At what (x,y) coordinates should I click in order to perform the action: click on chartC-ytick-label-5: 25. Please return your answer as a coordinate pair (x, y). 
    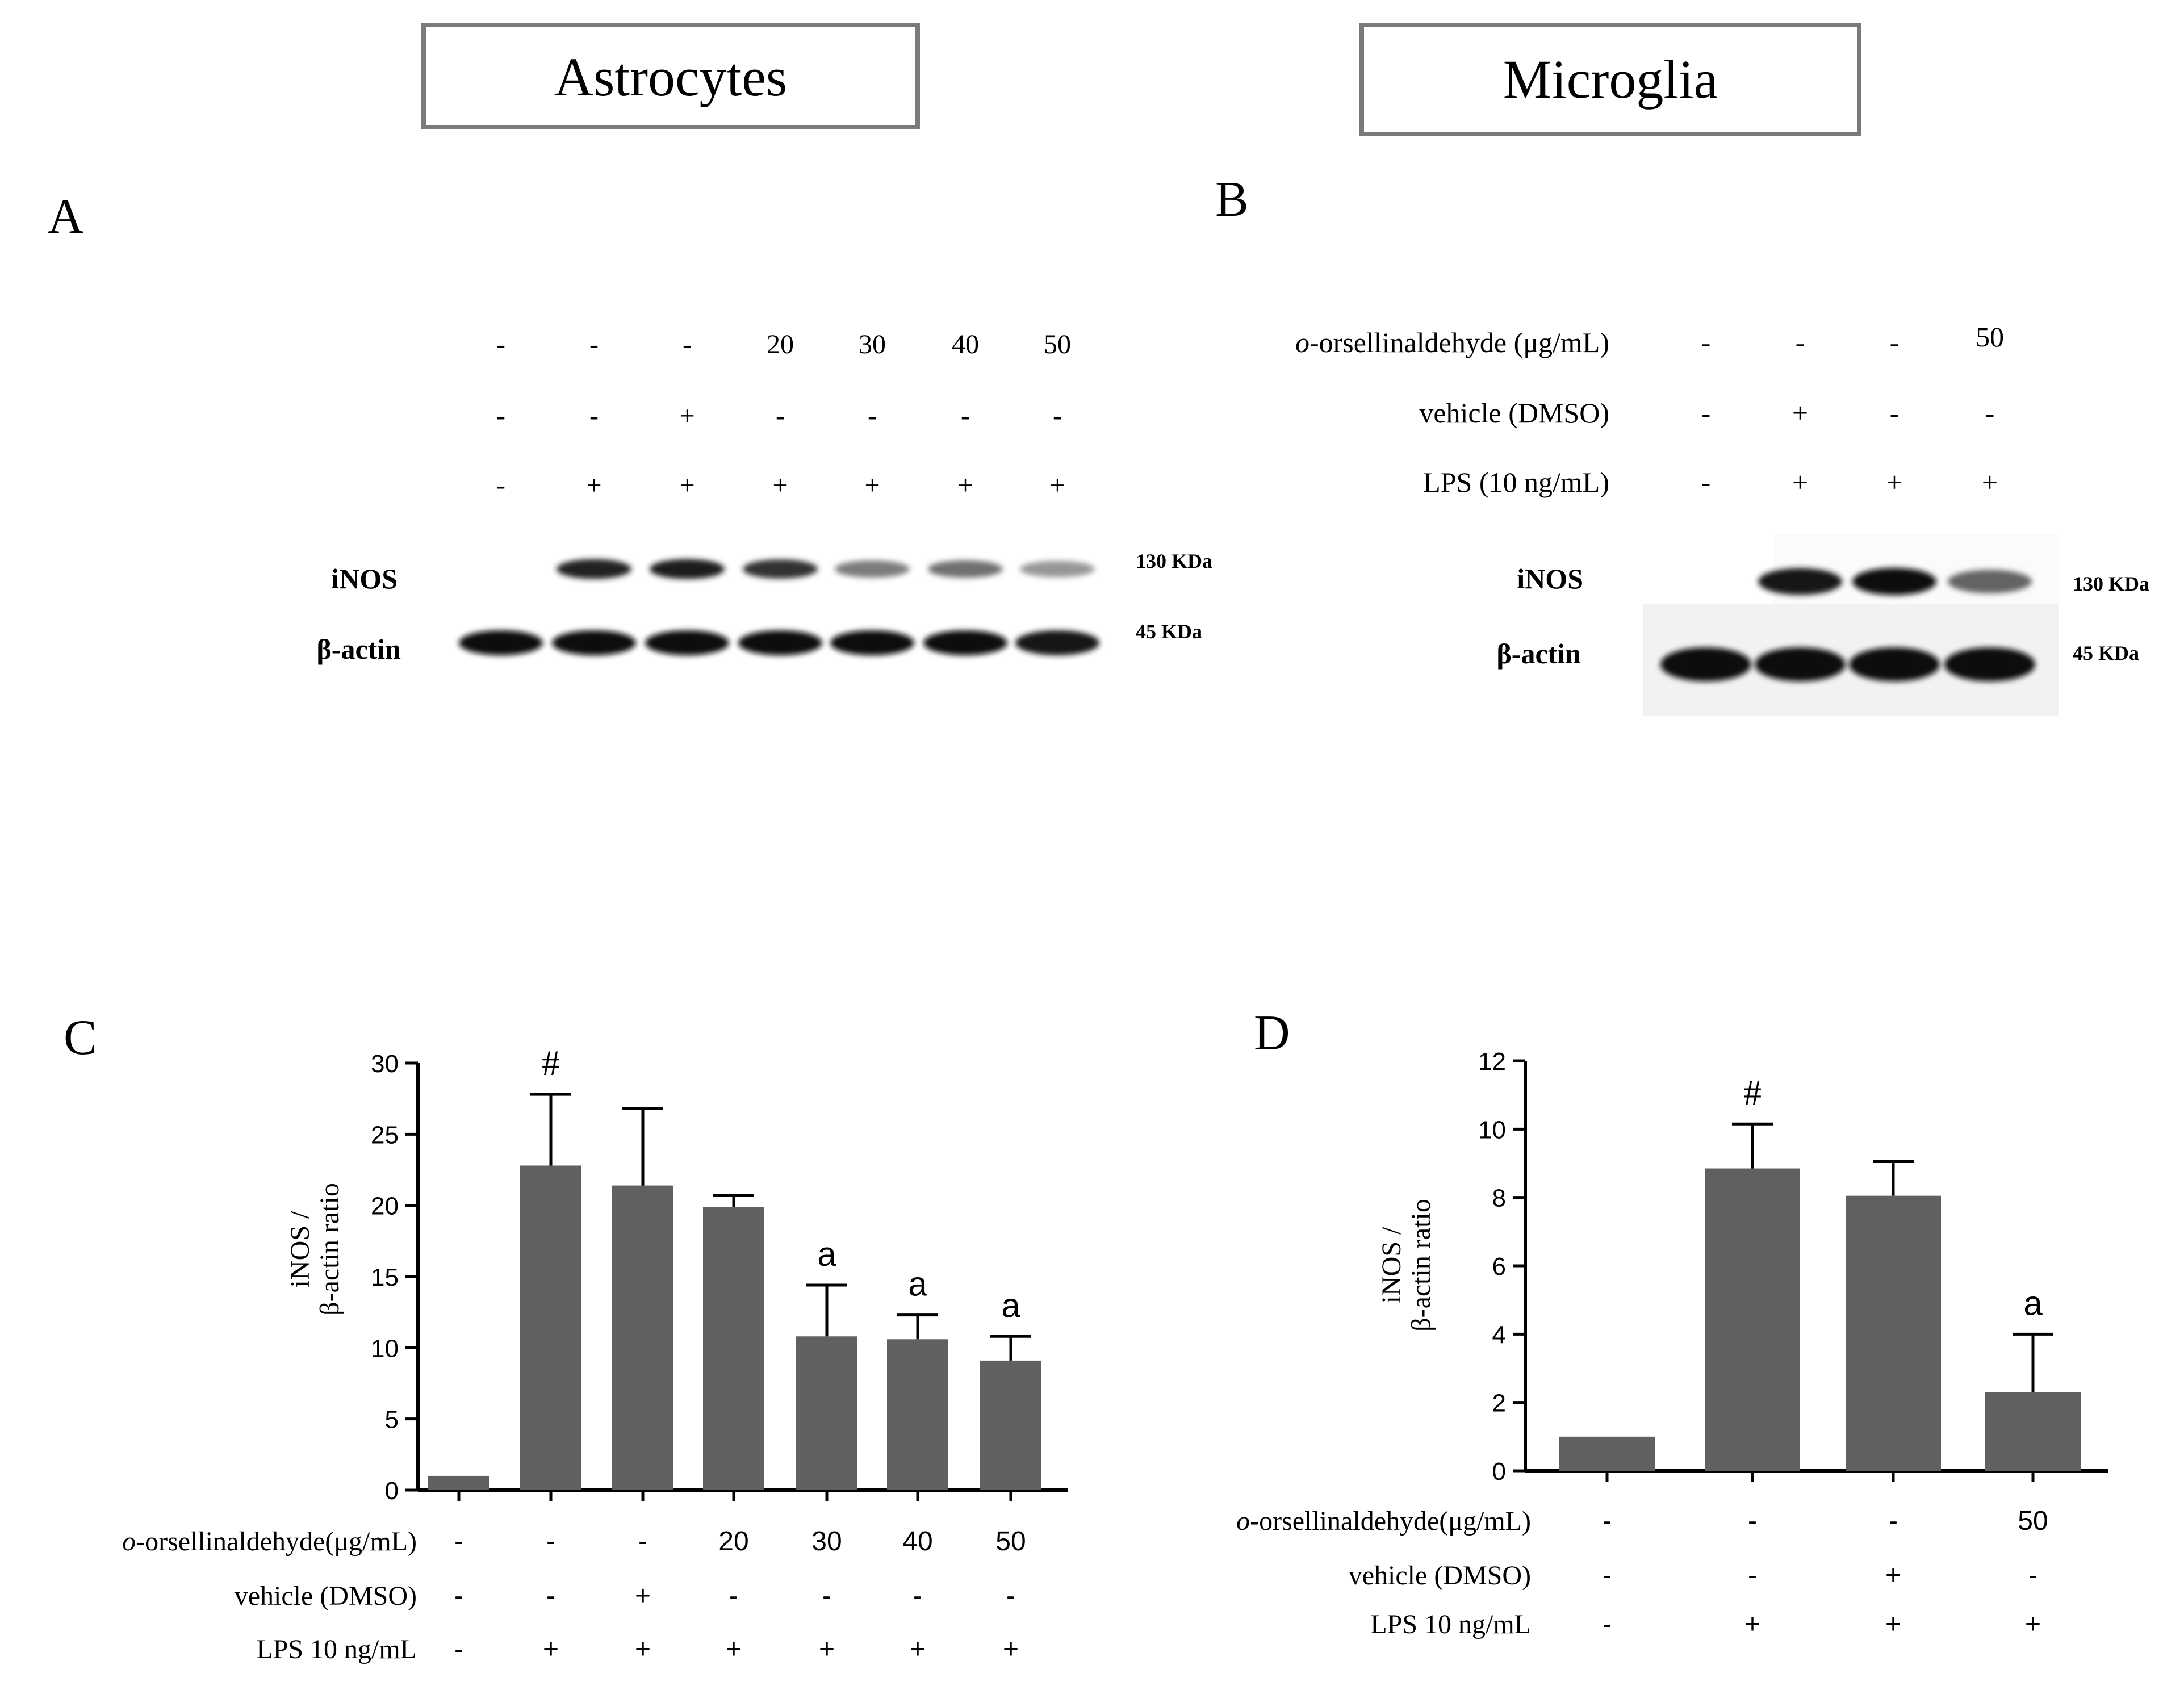
    Looking at the image, I should click on (385, 1135).